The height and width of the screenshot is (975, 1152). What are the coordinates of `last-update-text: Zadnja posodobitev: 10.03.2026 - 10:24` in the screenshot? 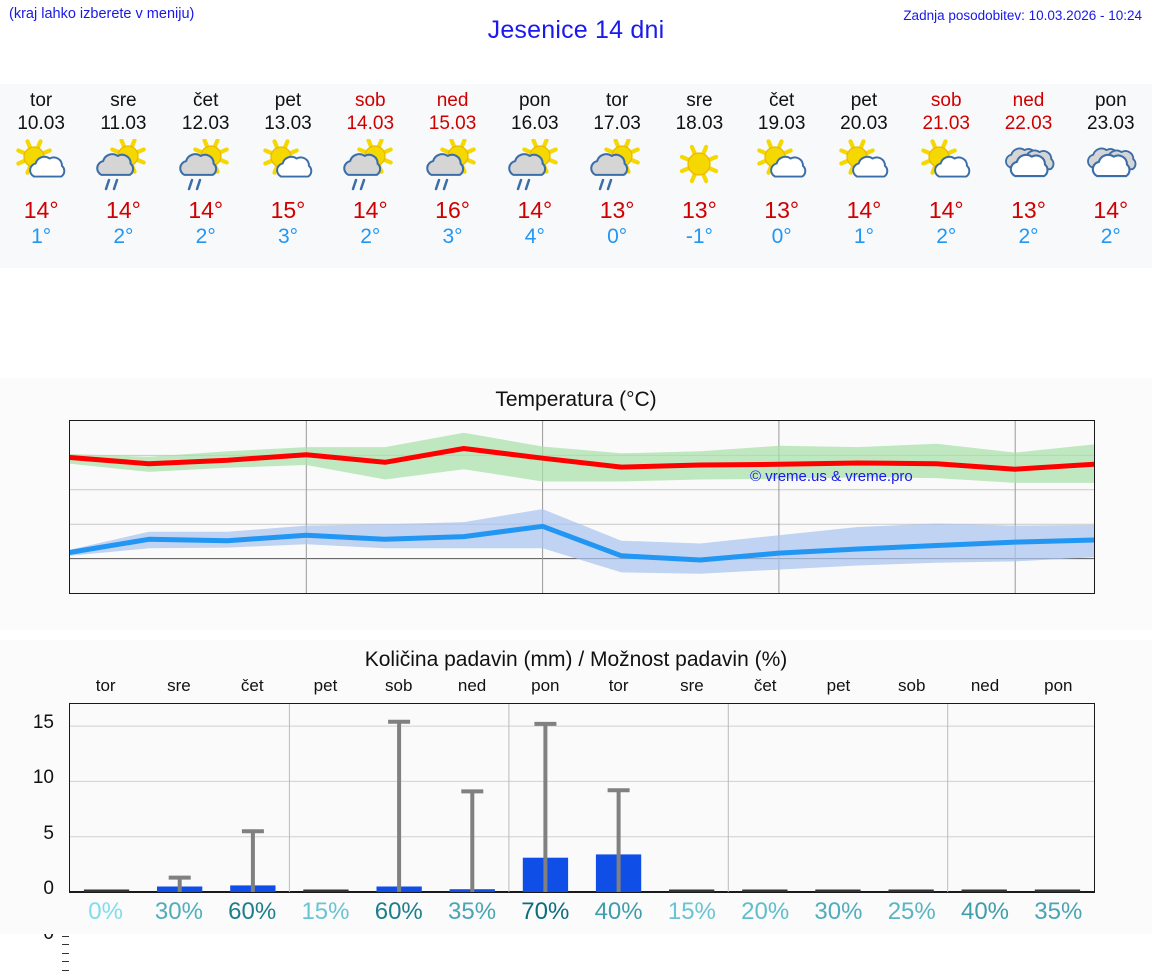 It's located at (1022, 15).